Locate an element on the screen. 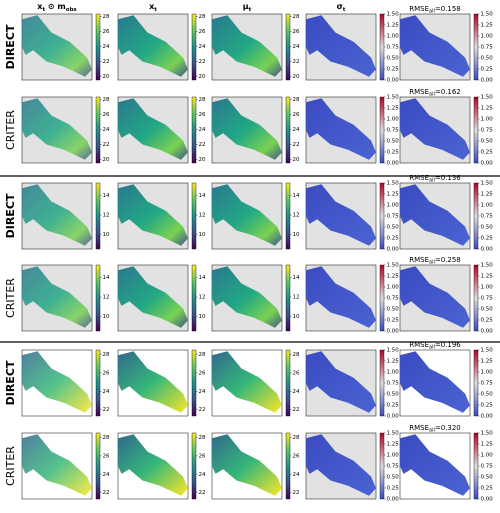 Image resolution: width=500 pixels, height=513 pixels. rmse-label: RMSEall=0.196 is located at coordinates (435, 346).